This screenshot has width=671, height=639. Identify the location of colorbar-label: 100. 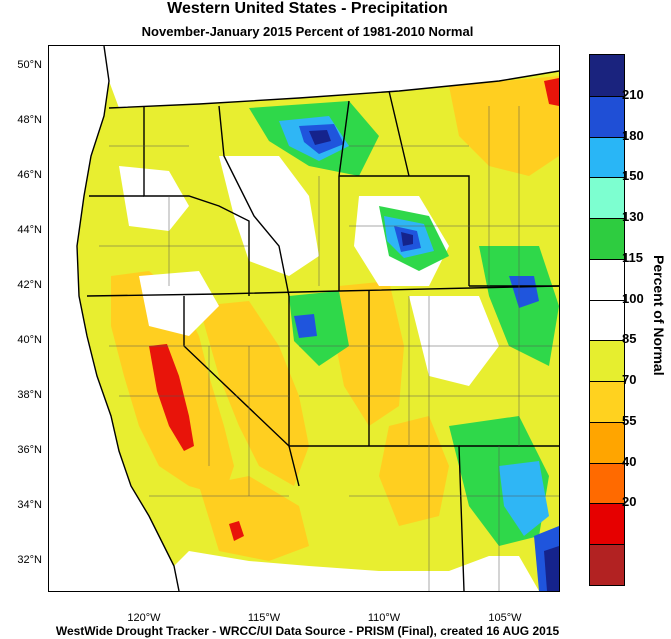
(633, 298).